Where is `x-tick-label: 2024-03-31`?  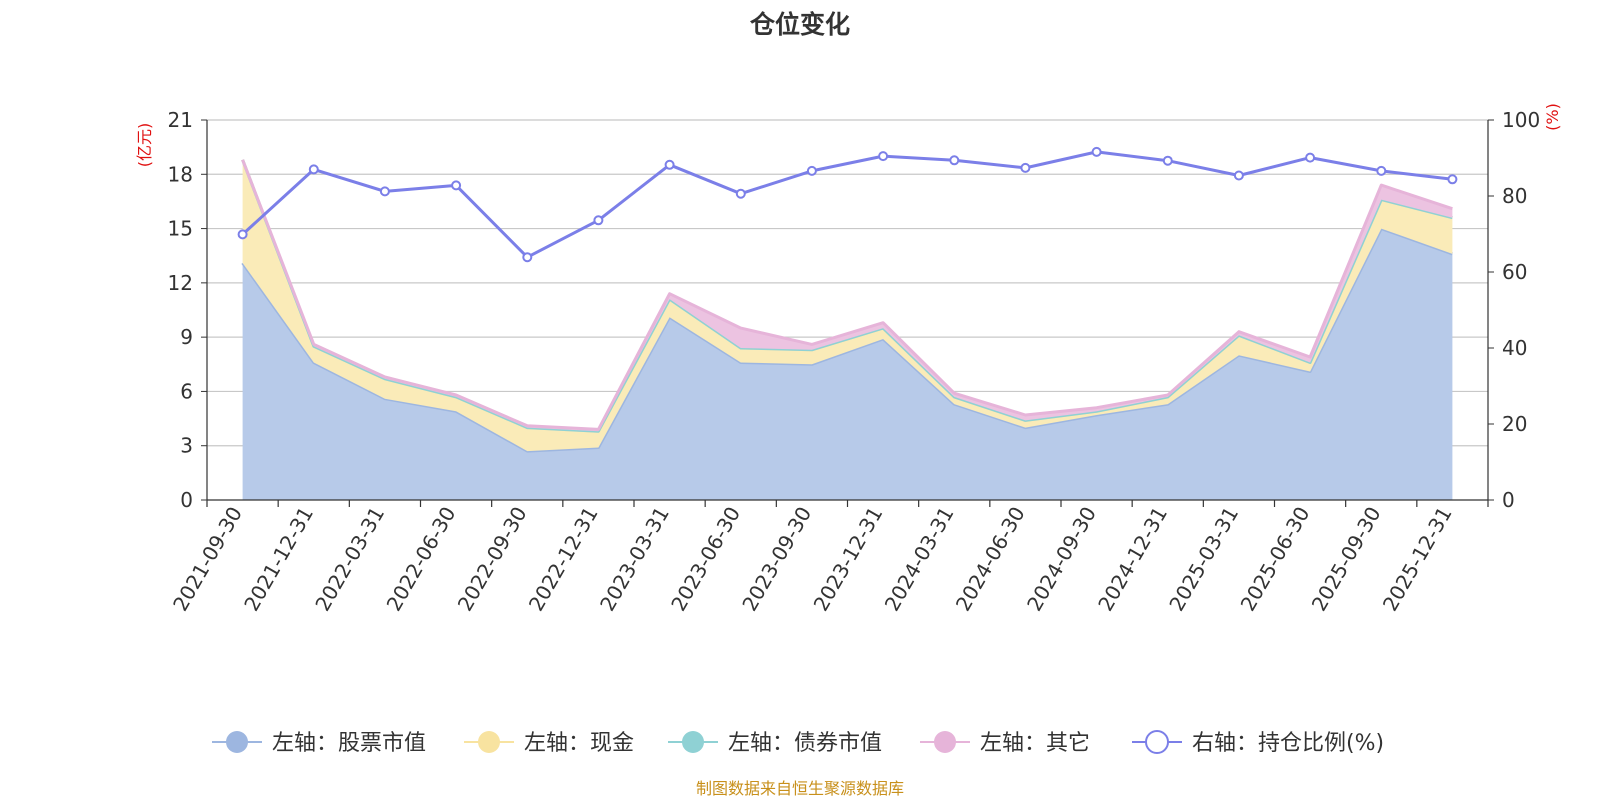
x-tick-label: 2024-03-31 is located at coordinates (919, 559).